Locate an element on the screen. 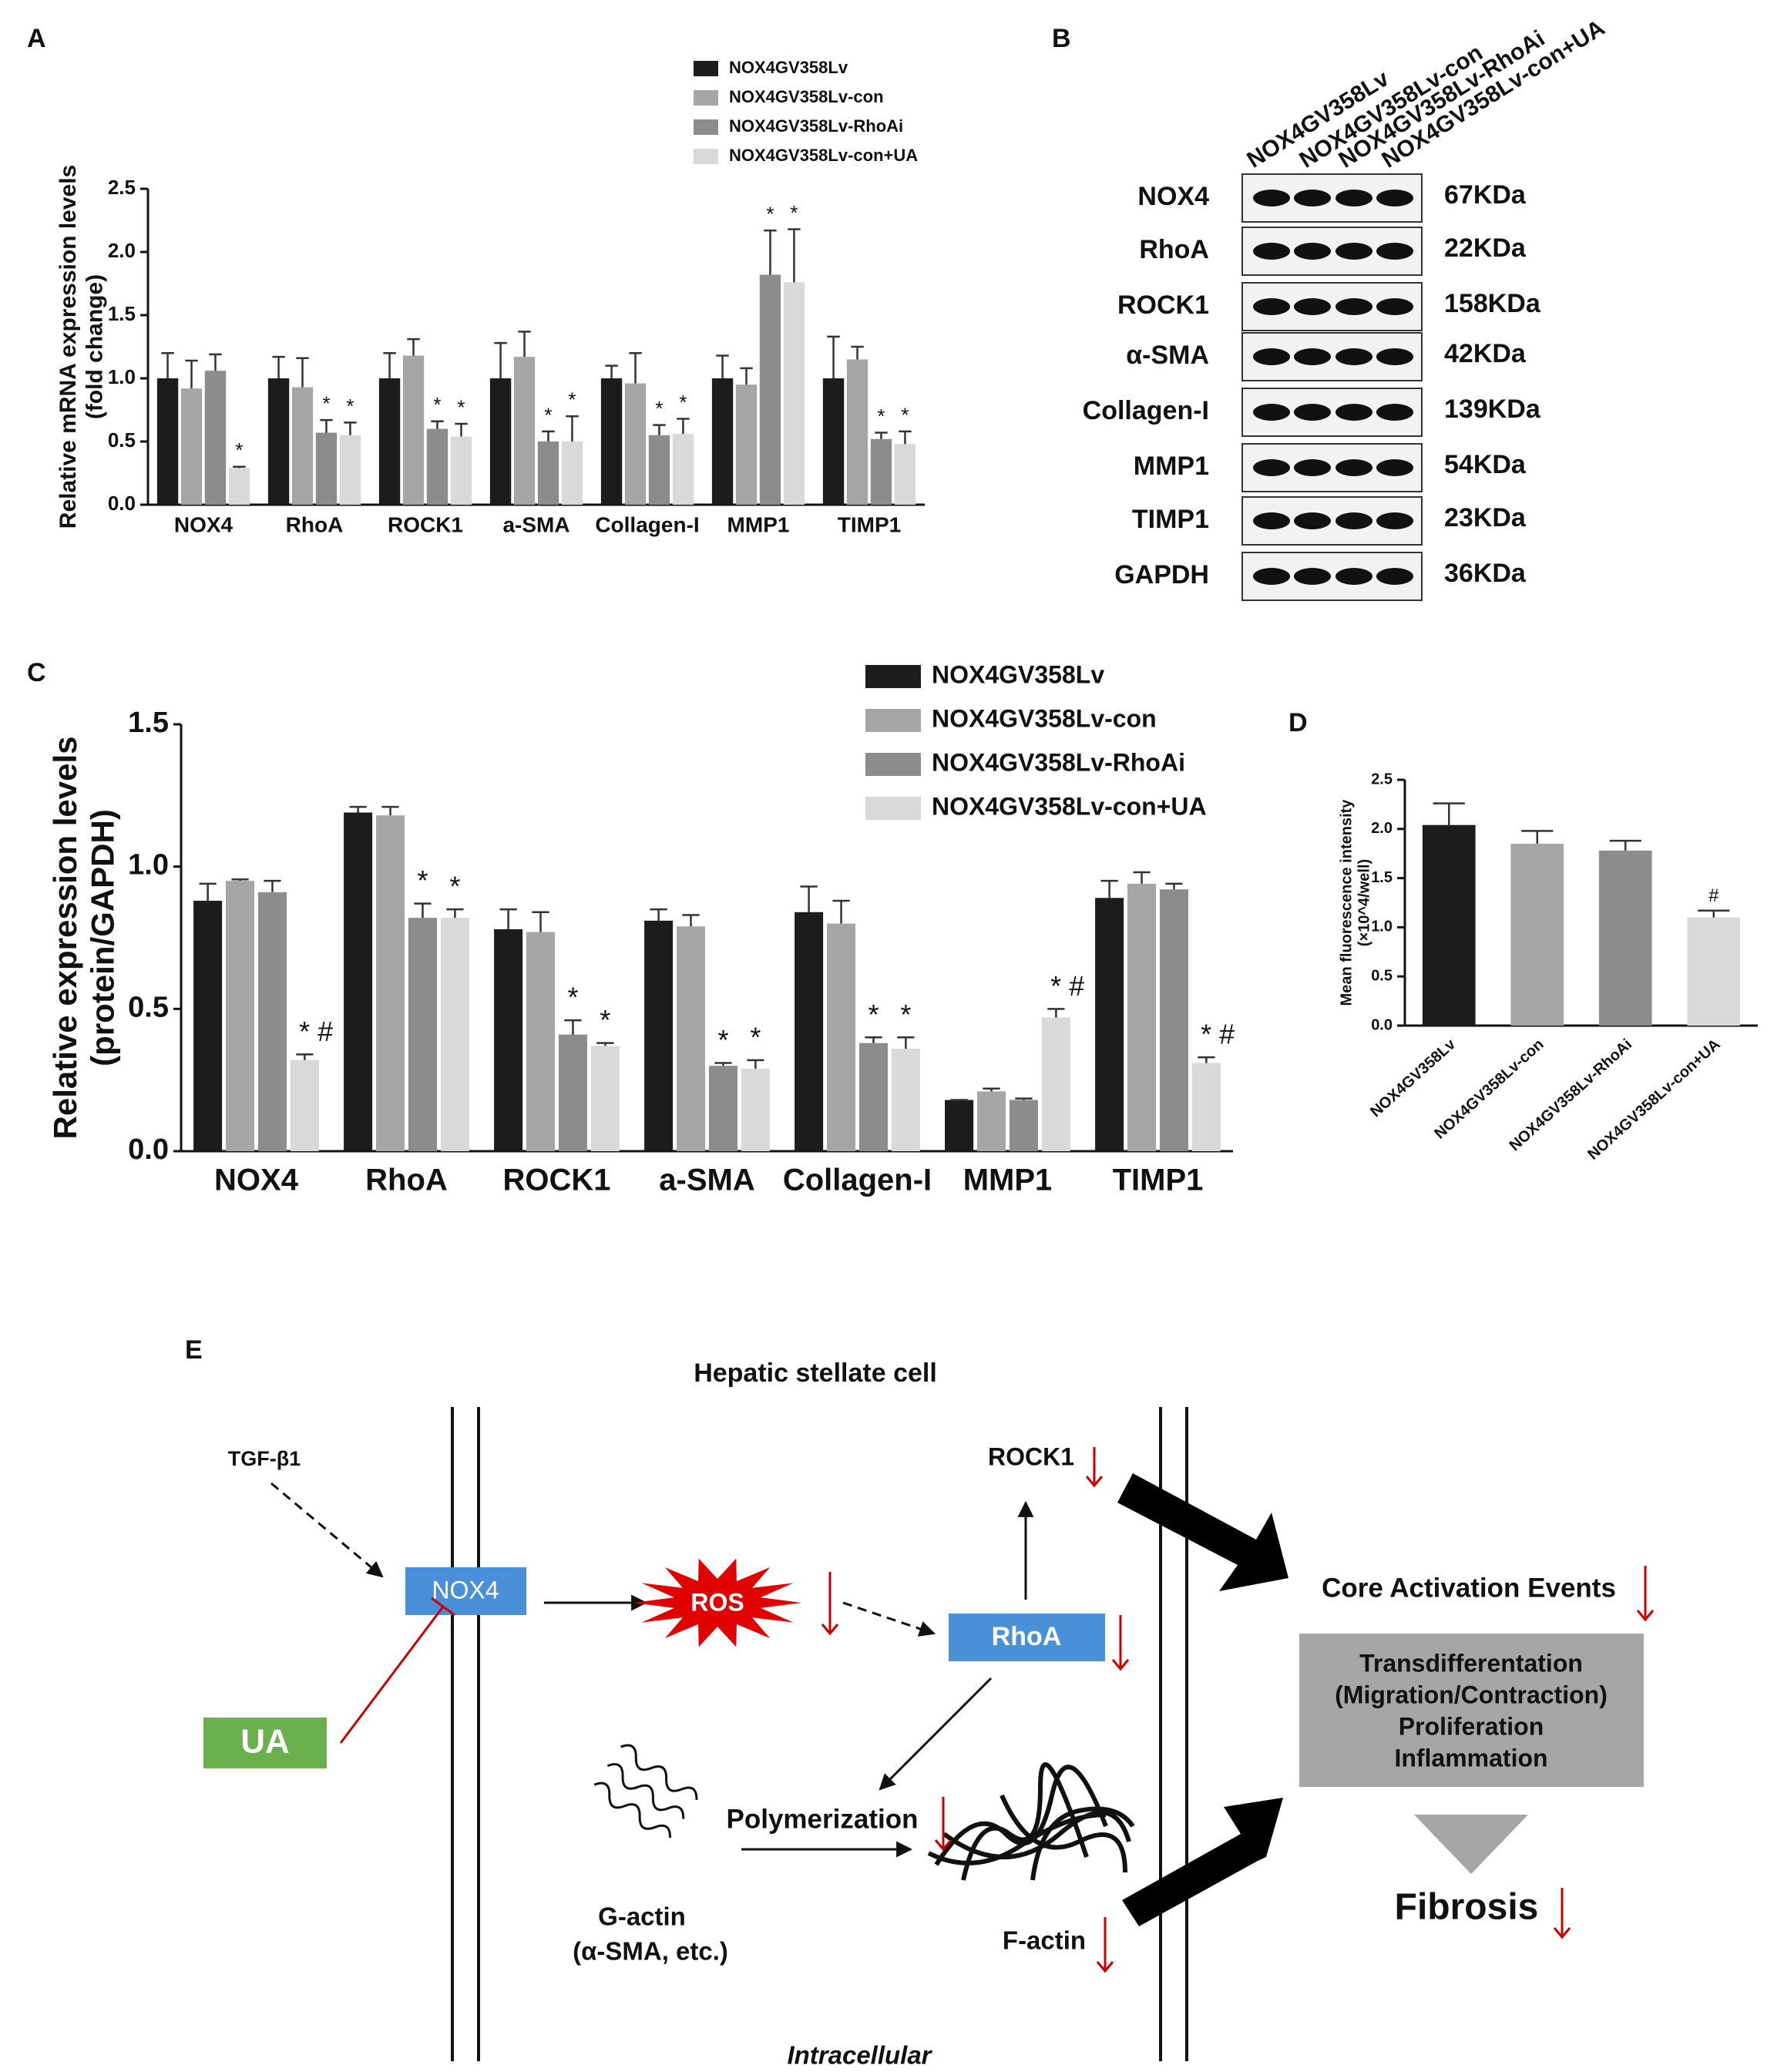 The image size is (1784, 2072). rhoa-box is located at coordinates (1027, 1637).